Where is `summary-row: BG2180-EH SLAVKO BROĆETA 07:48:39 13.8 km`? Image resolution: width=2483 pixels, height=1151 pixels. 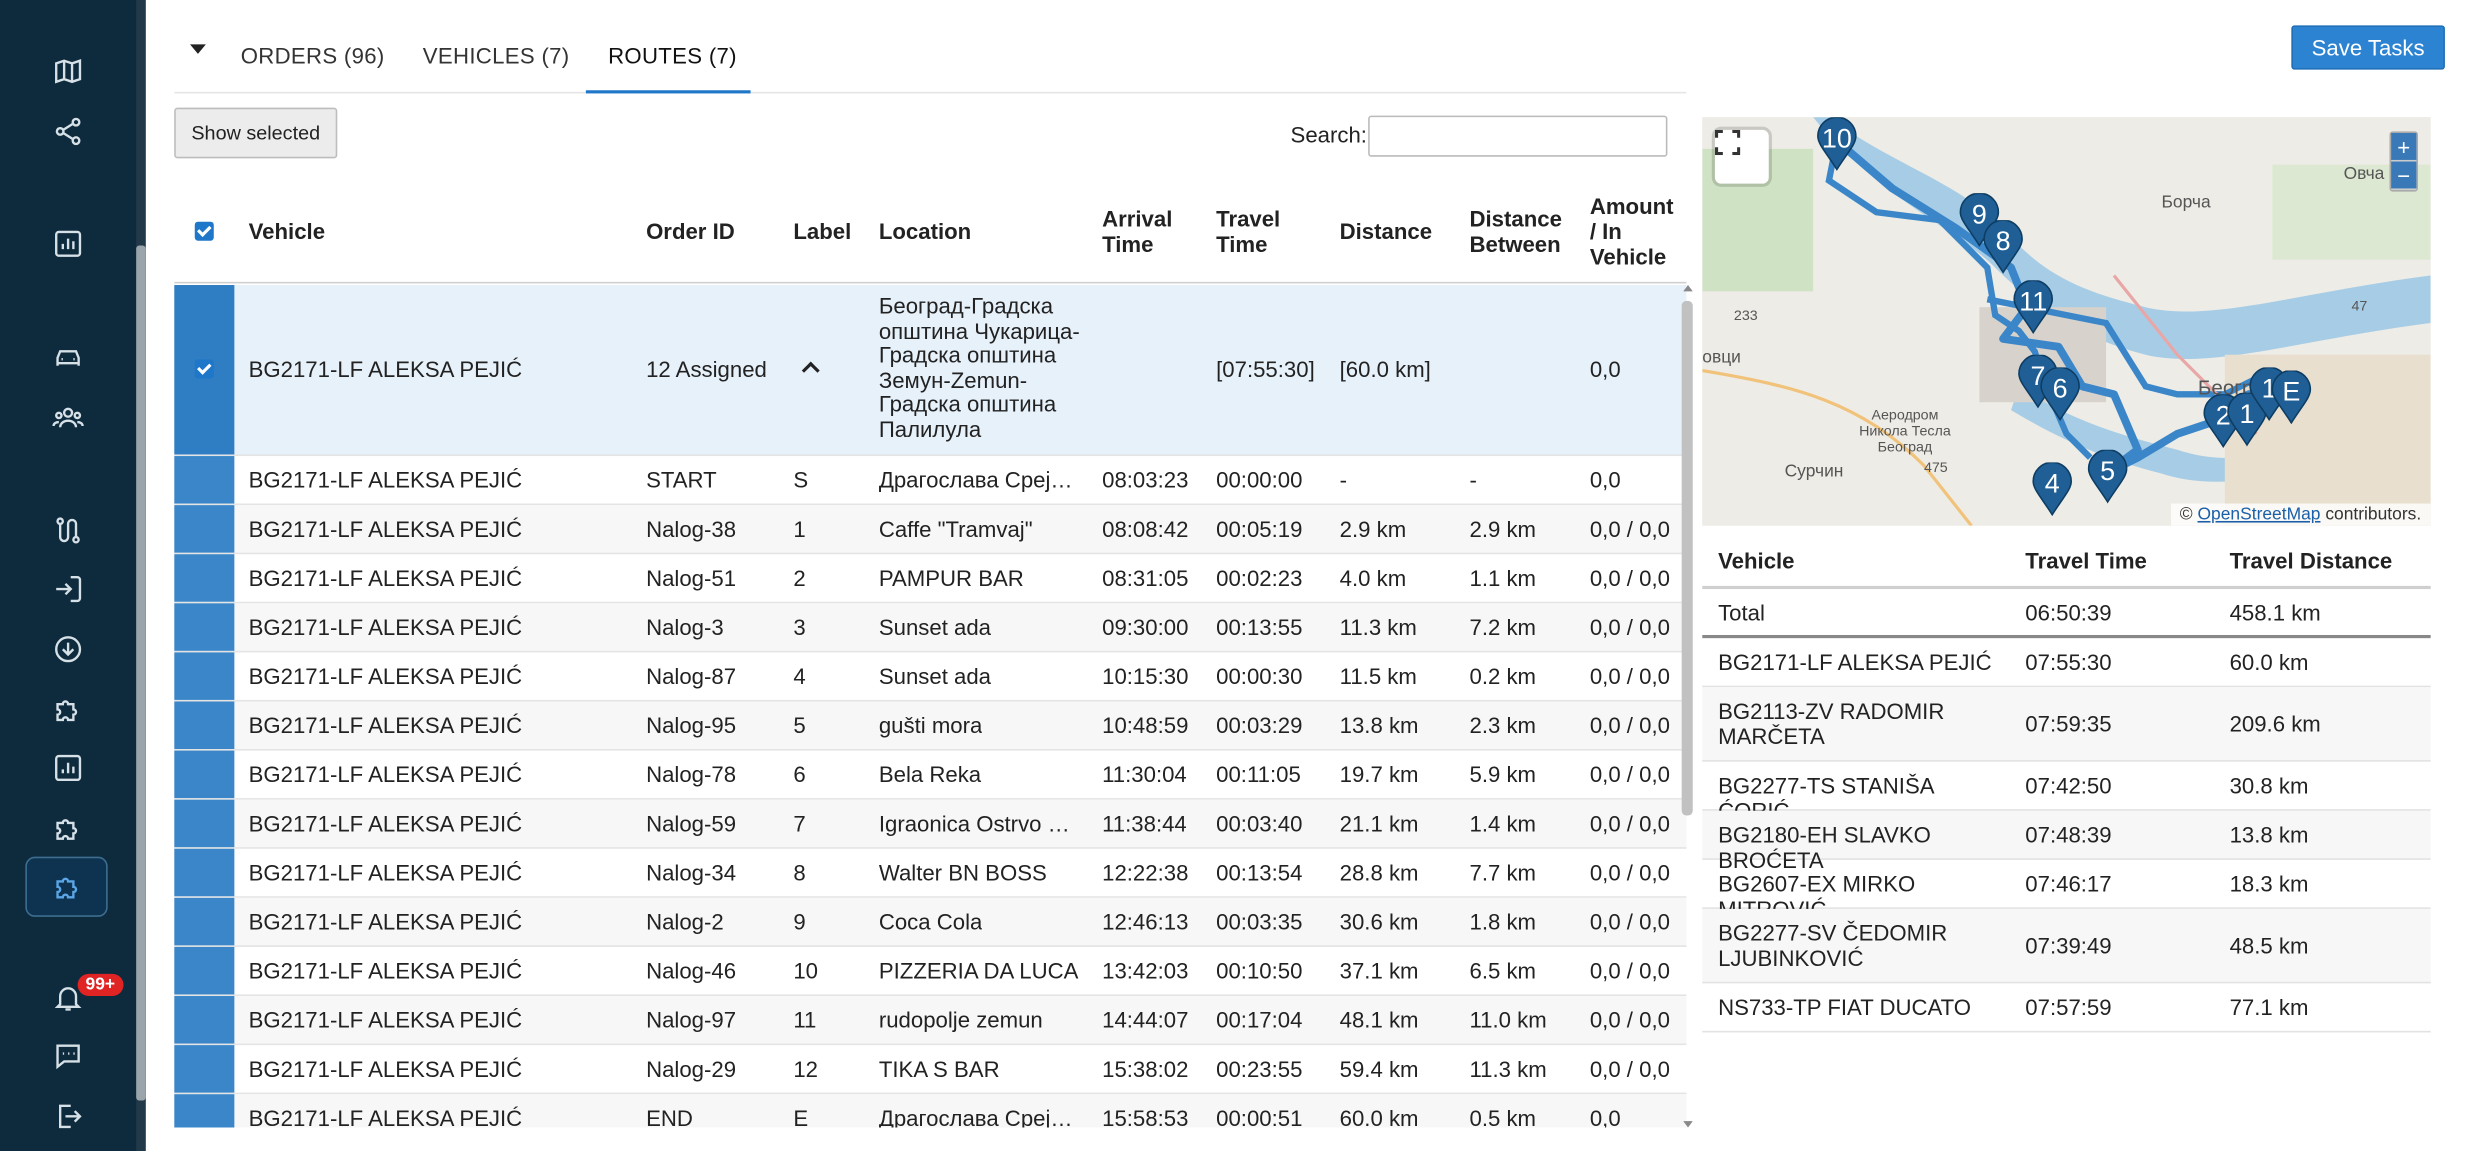 summary-row: BG2180-EH SLAVKO BROĆETA 07:48:39 13.8 km is located at coordinates (2066, 841).